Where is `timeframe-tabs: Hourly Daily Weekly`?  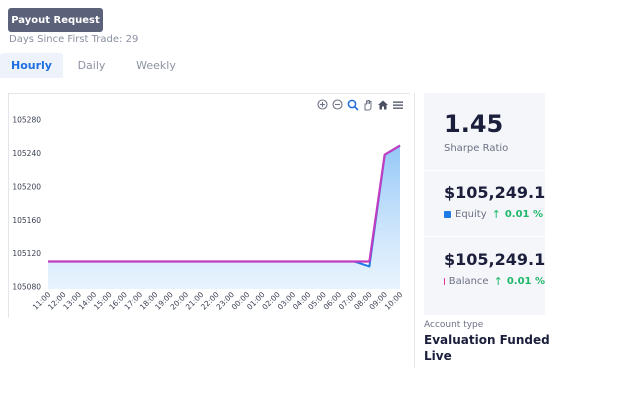
timeframe-tabs: Hourly Daily Weekly is located at coordinates (96, 65).